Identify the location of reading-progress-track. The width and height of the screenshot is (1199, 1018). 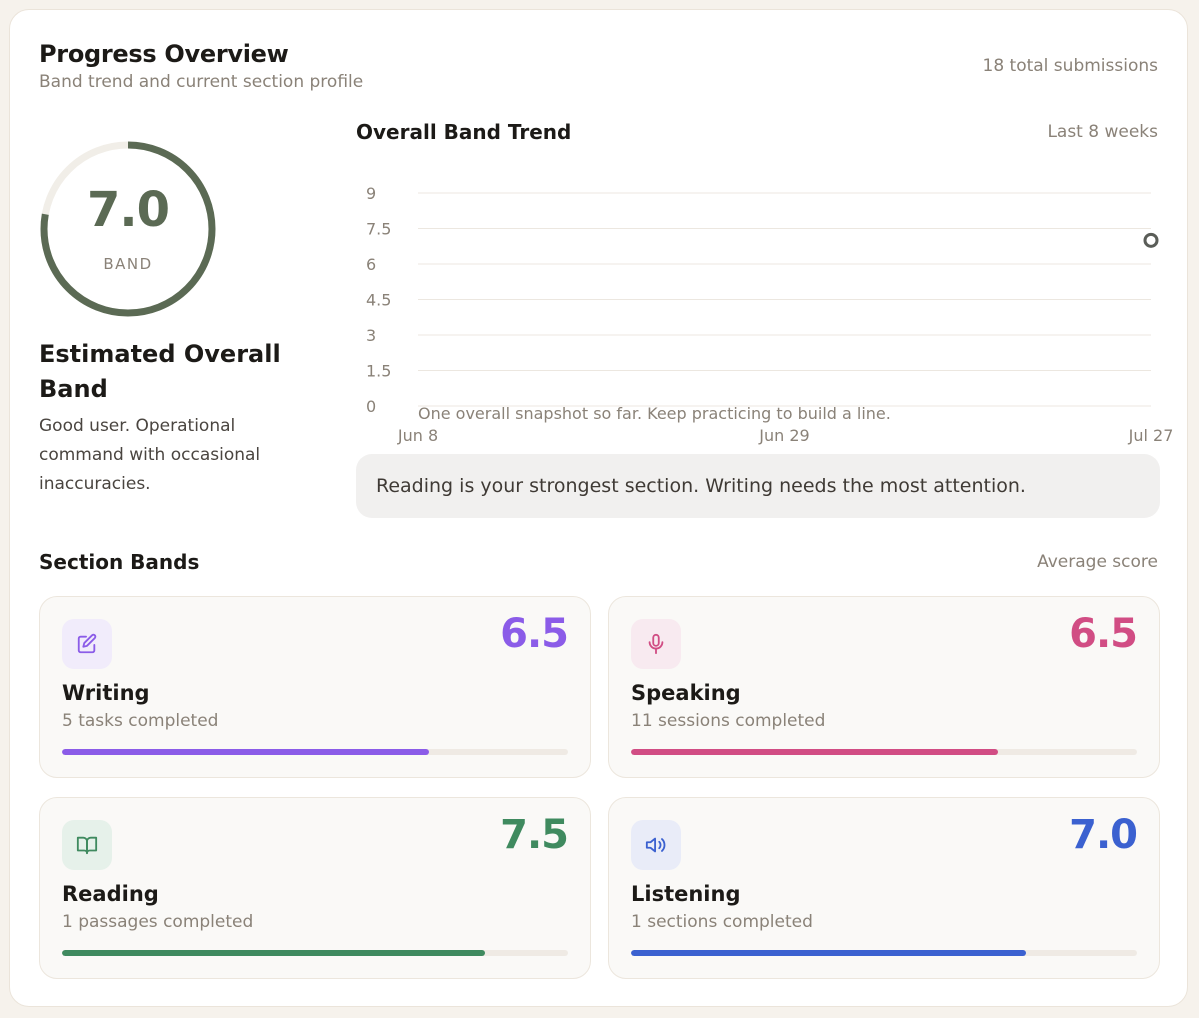
(315, 953).